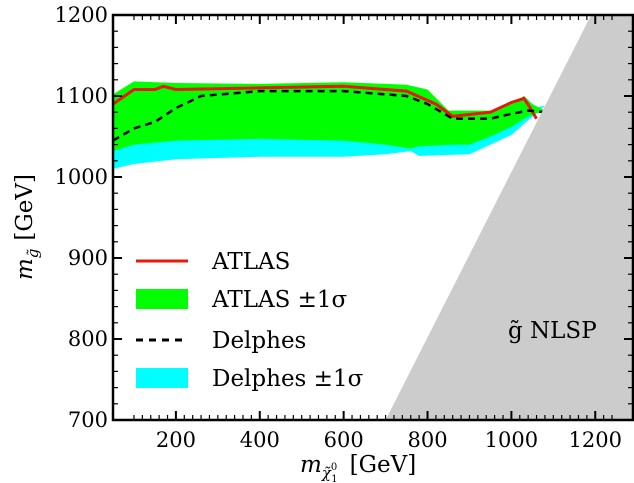  What do you see at coordinates (344, 440) in the screenshot?
I see `x-tick-label: 600` at bounding box center [344, 440].